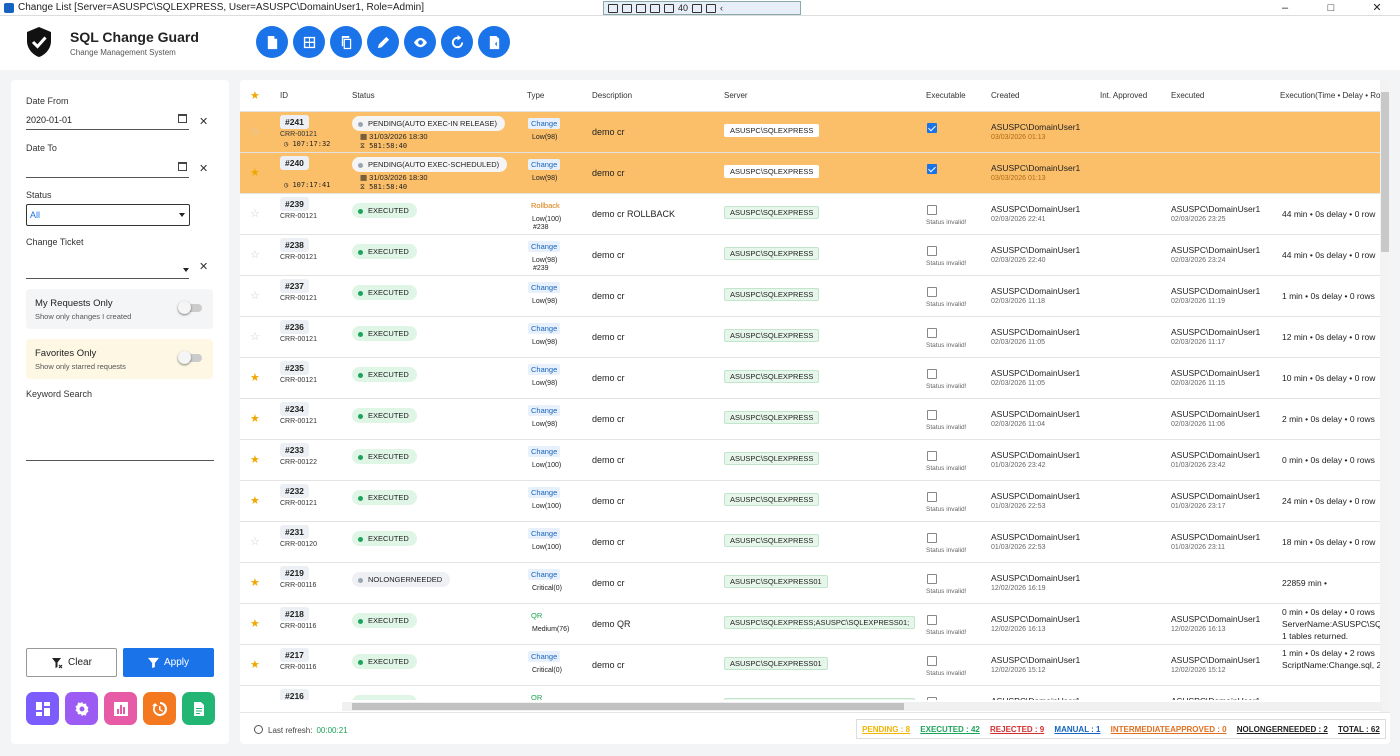  I want to click on col-int-approved: Int. Approved, so click(1124, 95).